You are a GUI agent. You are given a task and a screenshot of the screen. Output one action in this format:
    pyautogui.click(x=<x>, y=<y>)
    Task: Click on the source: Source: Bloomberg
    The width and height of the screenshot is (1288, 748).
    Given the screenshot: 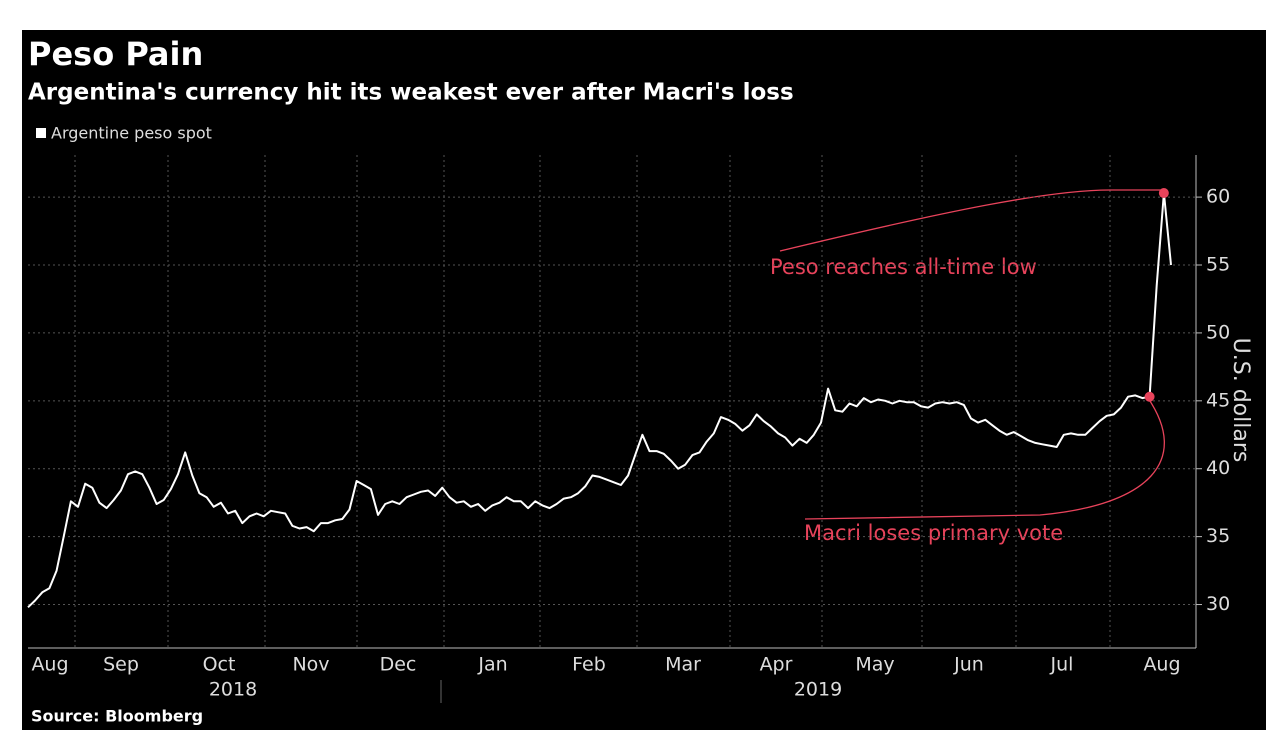 What is the action you would take?
    pyautogui.click(x=117, y=716)
    